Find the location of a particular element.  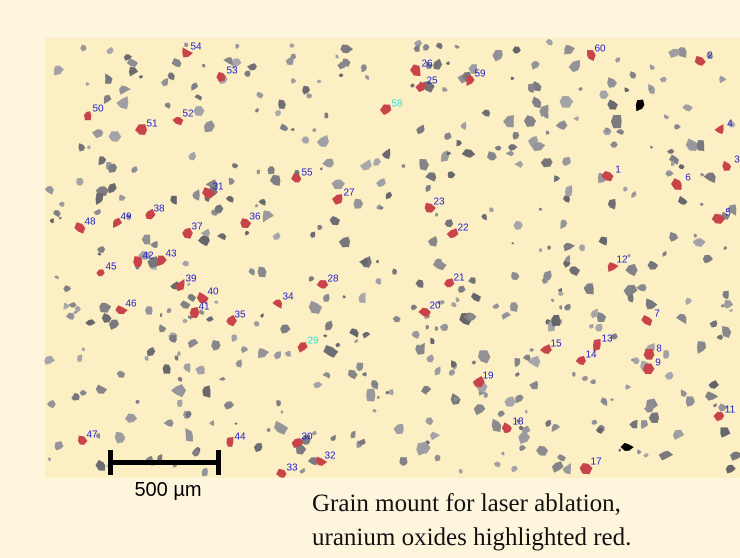

grain-label: 41 is located at coordinates (204, 307).